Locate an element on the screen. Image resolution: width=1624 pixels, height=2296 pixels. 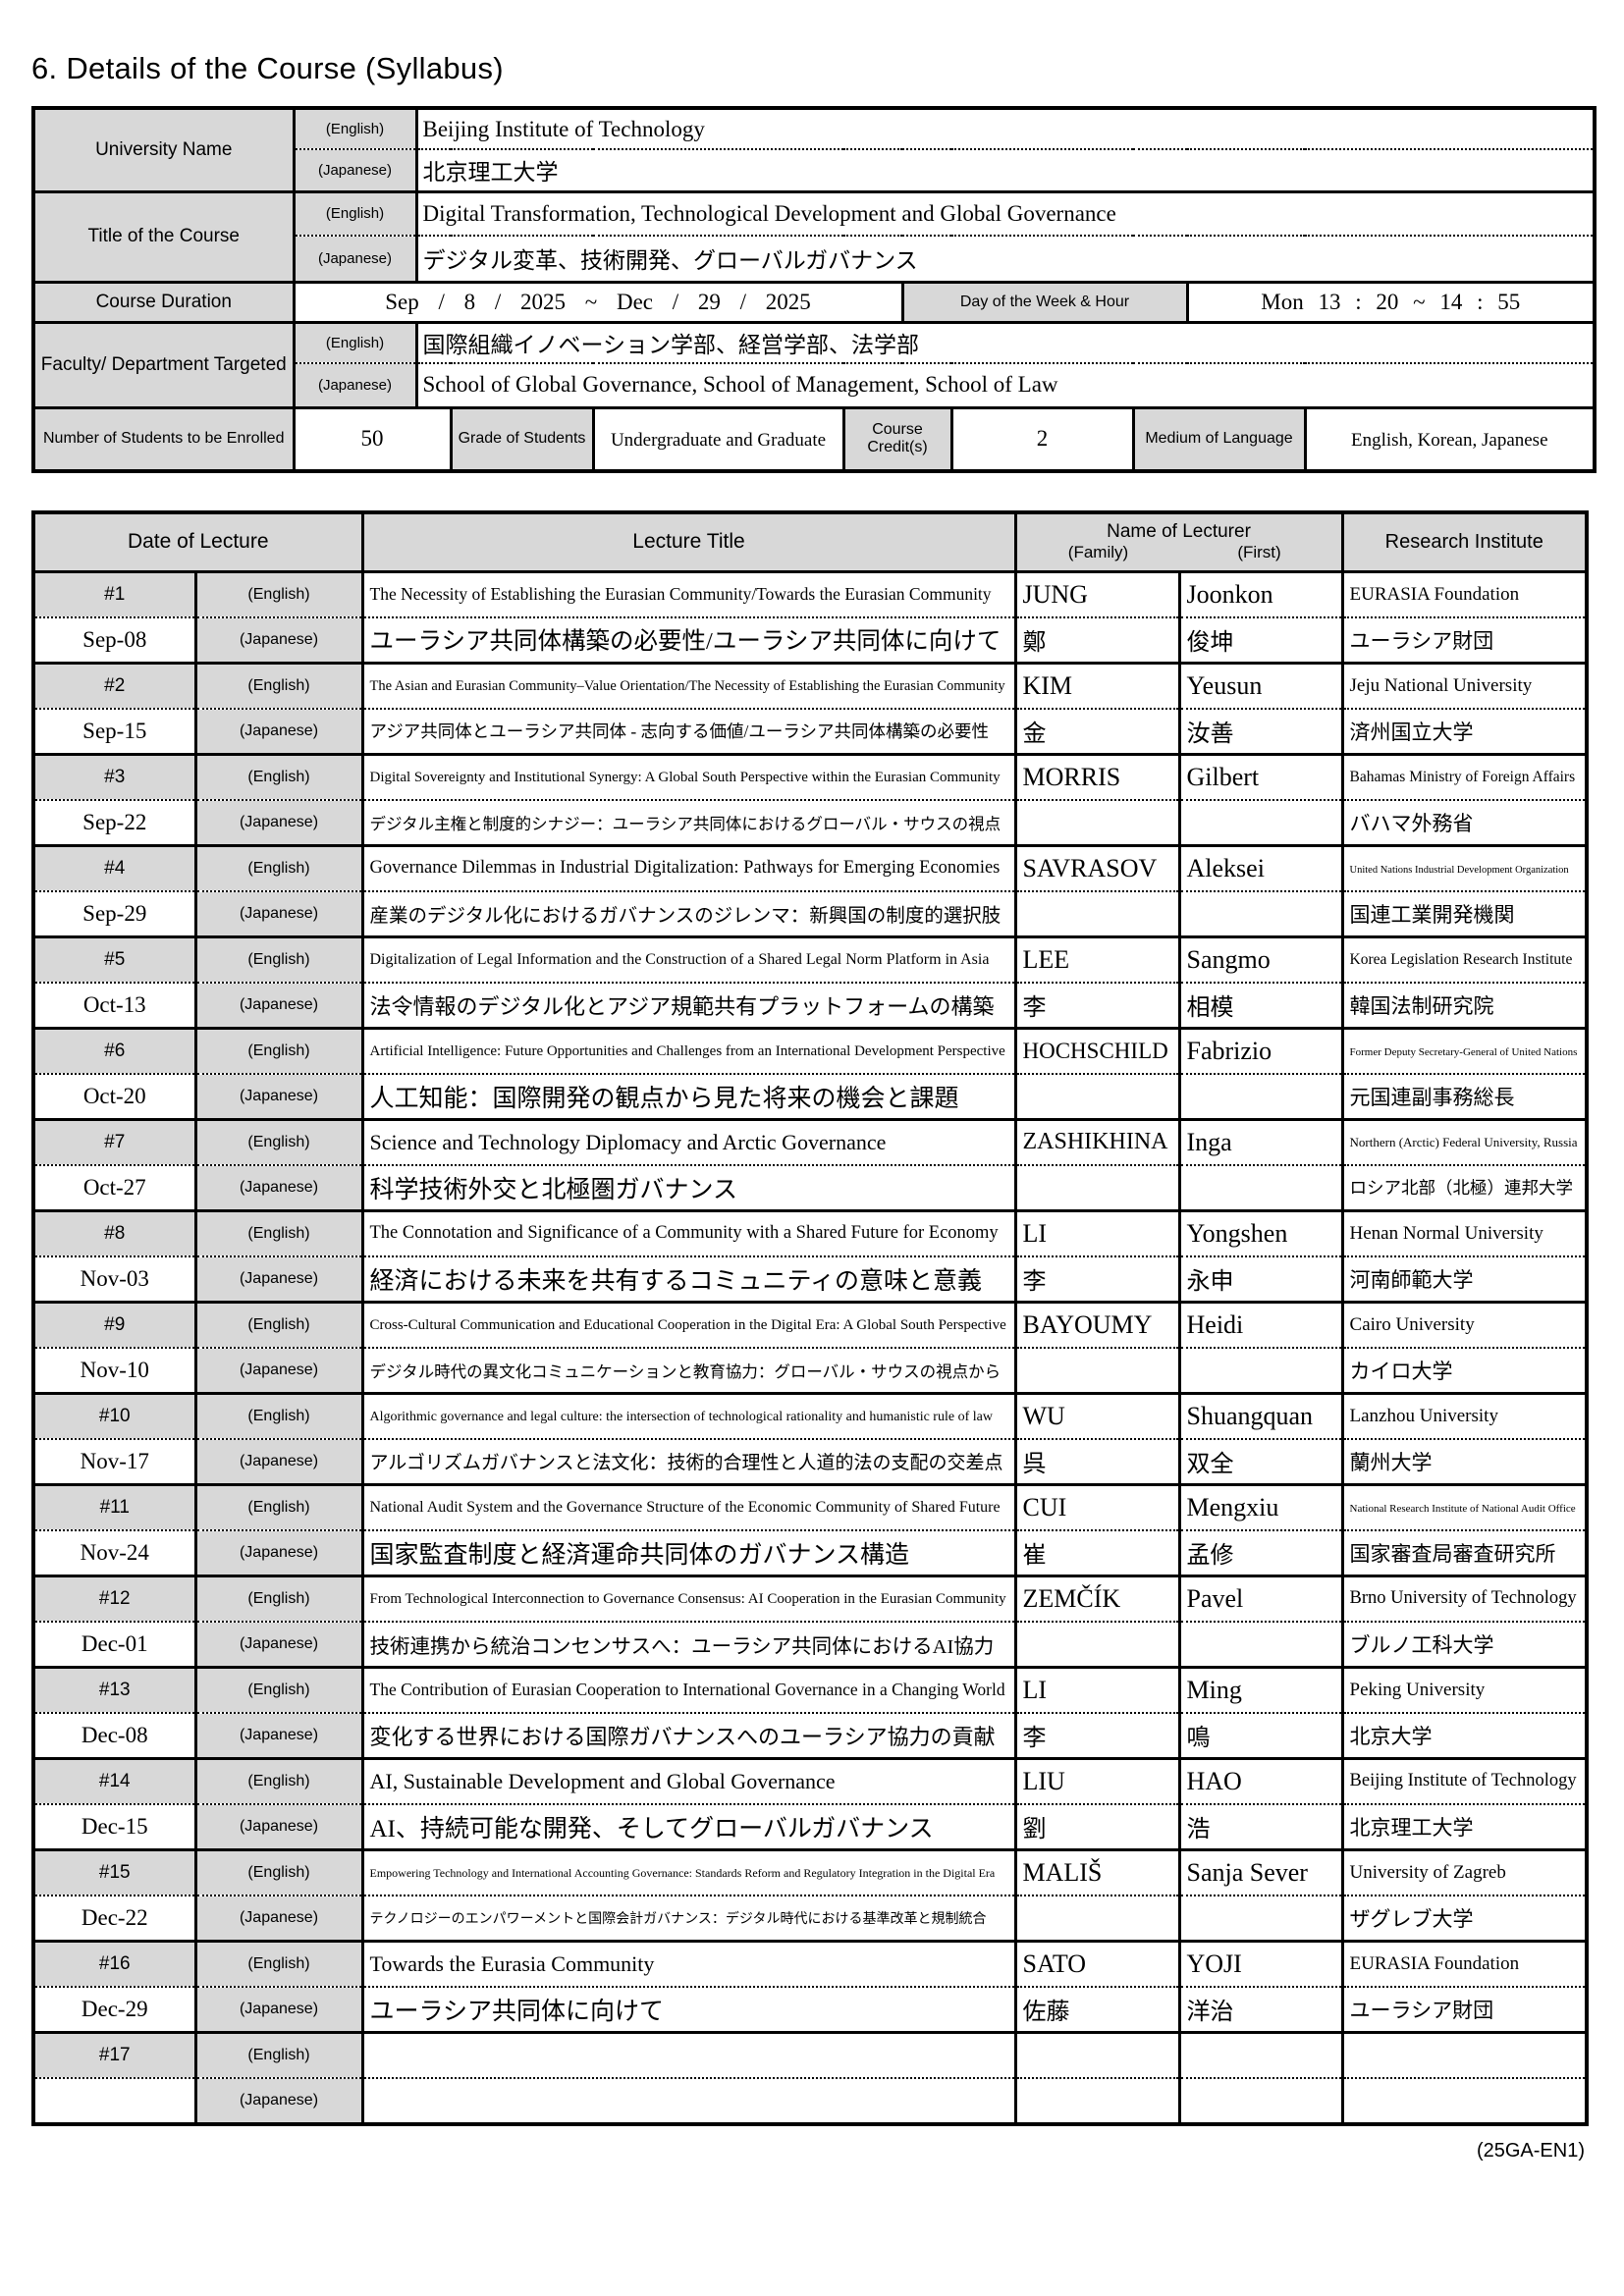
university-name-japanese: 北京理工大学 is located at coordinates (1005, 170).